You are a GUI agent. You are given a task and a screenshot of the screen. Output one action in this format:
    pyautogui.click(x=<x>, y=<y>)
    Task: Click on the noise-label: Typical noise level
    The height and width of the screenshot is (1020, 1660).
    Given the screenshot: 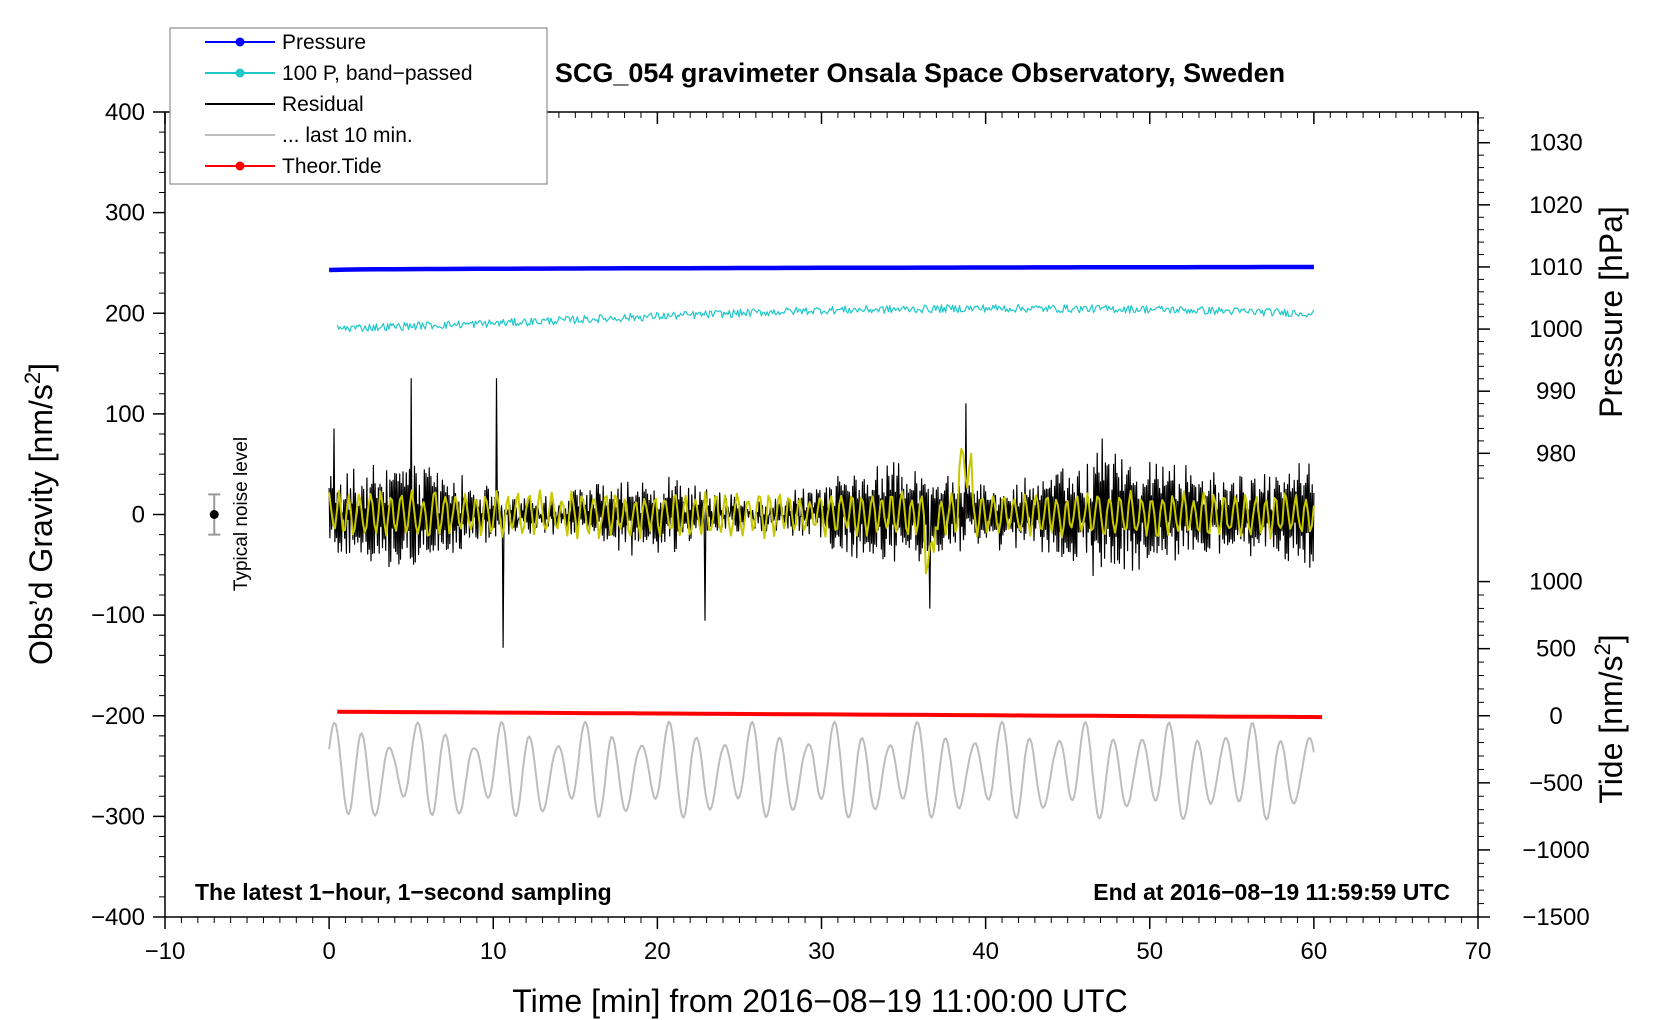 What is the action you would take?
    pyautogui.click(x=241, y=514)
    